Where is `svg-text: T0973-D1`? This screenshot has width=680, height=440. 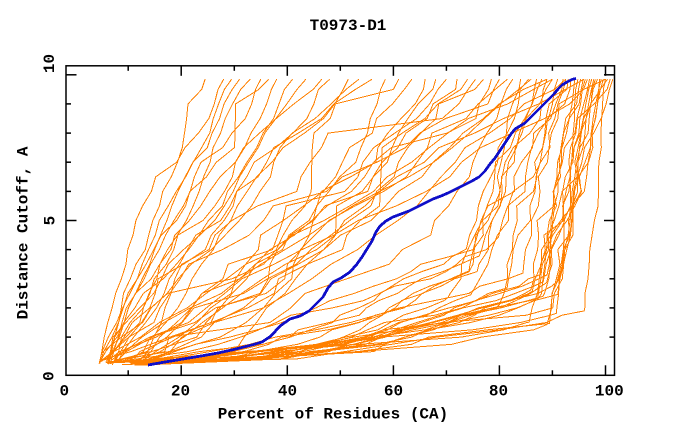
svg-text: T0973-D1 is located at coordinates (348, 26).